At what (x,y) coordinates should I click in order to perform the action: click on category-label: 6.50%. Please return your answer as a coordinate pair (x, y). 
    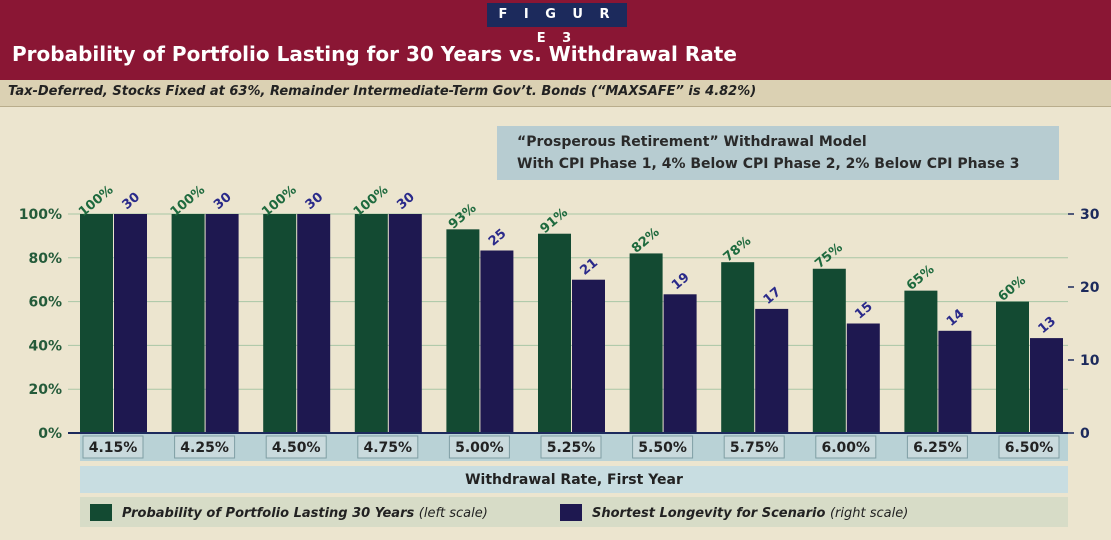
    Looking at the image, I should click on (1029, 448).